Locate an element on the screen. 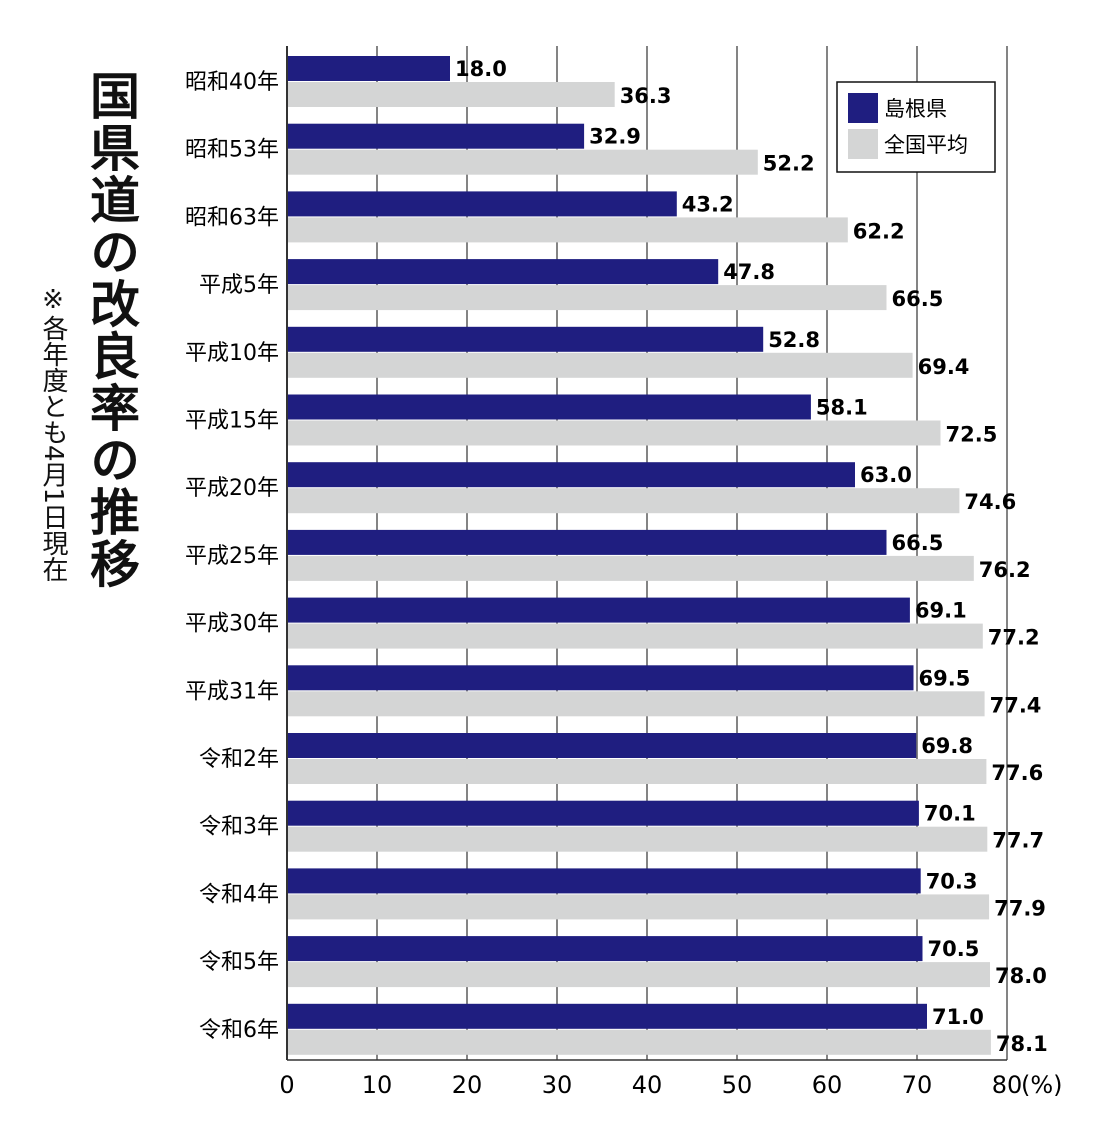 This screenshot has width=1117, height=1142. value-label-shimane: 58.1 is located at coordinates (842, 408).